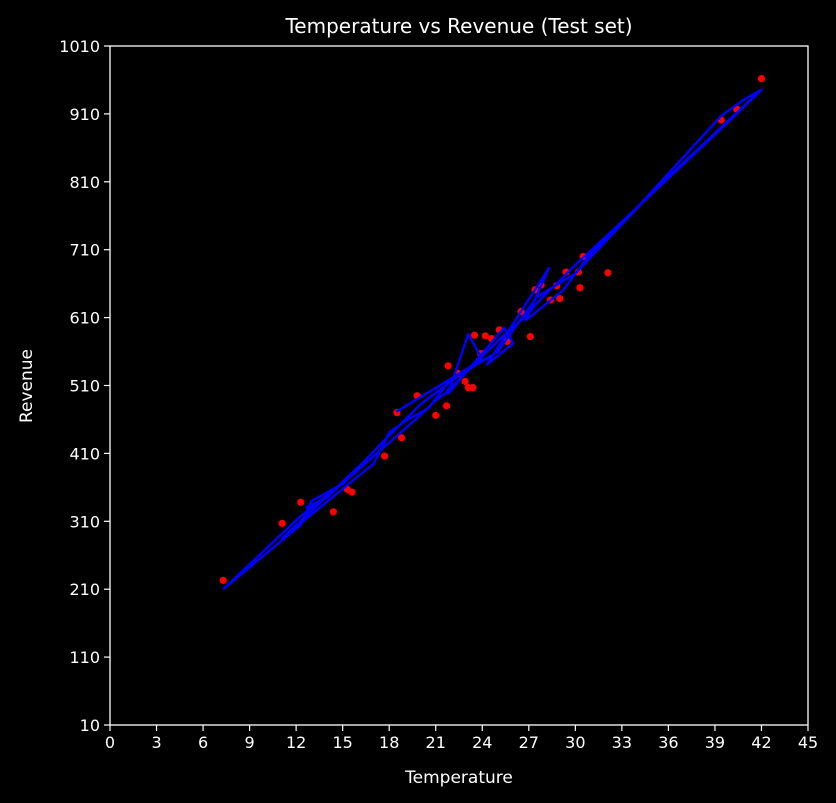 The image size is (836, 803). Describe the element at coordinates (84, 453) in the screenshot. I see `y-tick-label: 410` at that location.